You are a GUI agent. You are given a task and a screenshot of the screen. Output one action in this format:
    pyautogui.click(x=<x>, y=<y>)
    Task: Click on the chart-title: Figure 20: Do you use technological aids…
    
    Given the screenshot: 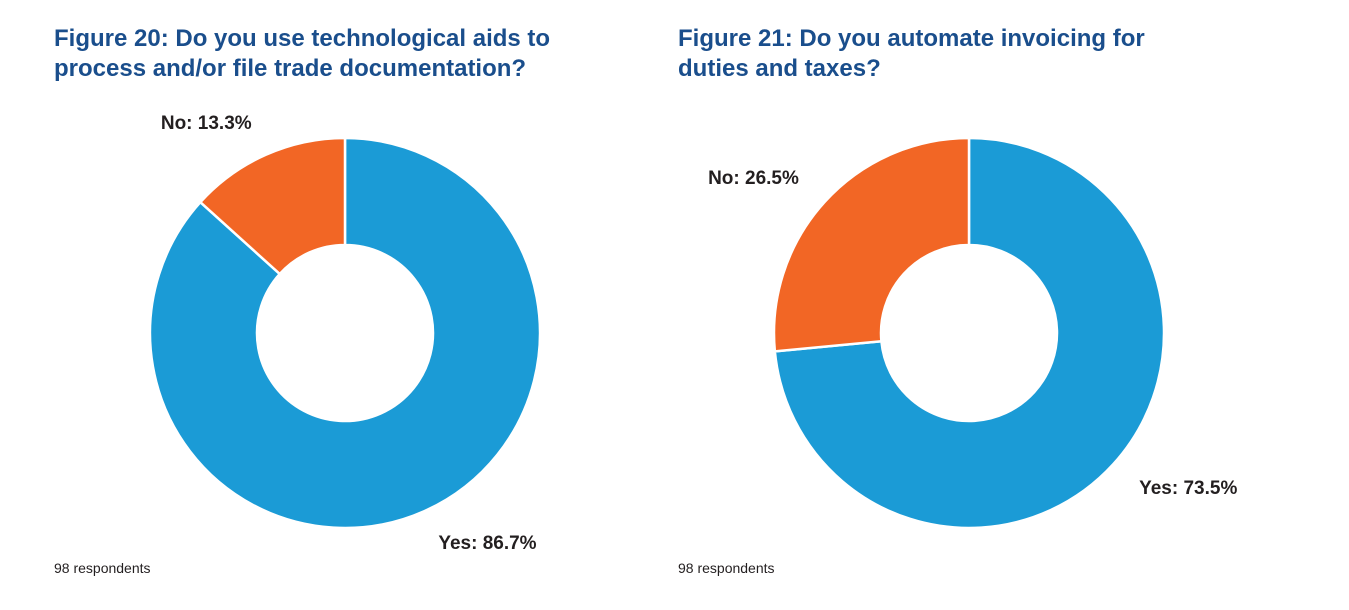 What is the action you would take?
    pyautogui.click(x=302, y=53)
    